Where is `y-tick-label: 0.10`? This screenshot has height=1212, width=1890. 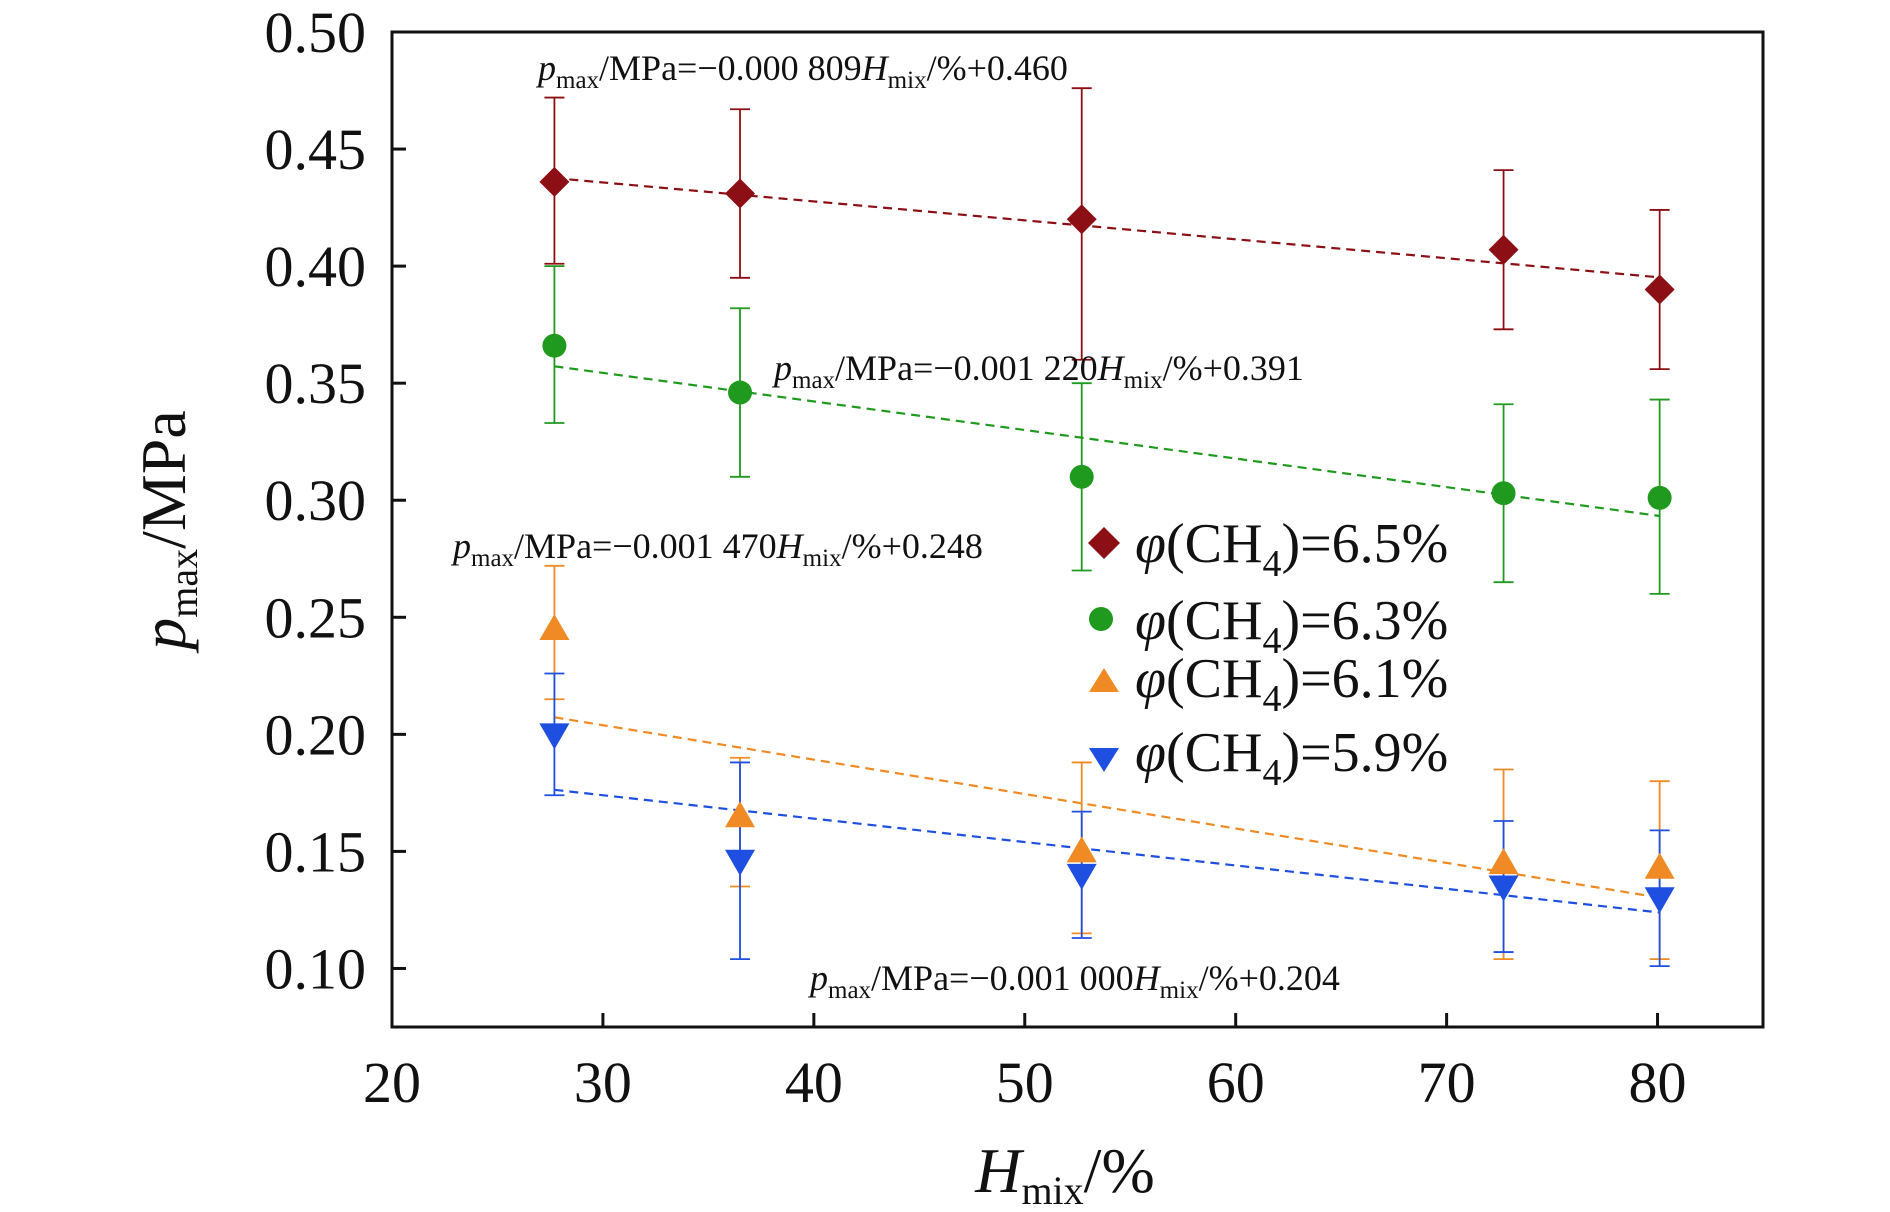 y-tick-label: 0.10 is located at coordinates (316, 968).